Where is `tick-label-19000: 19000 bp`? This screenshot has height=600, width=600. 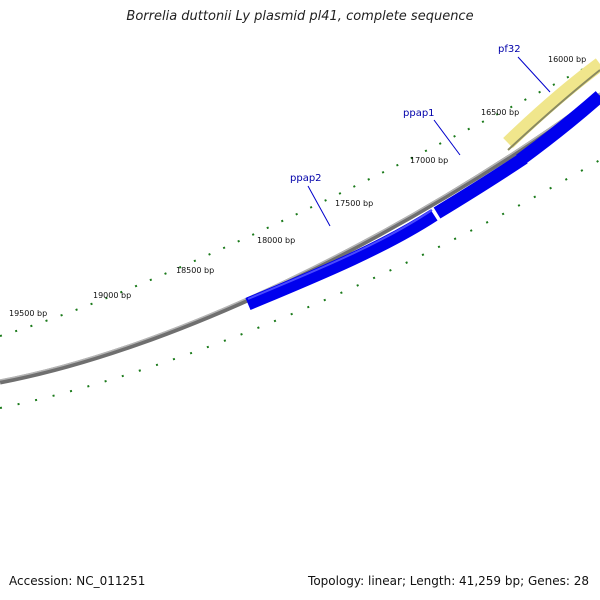 tick-label-19000: 19000 bp is located at coordinates (112, 295).